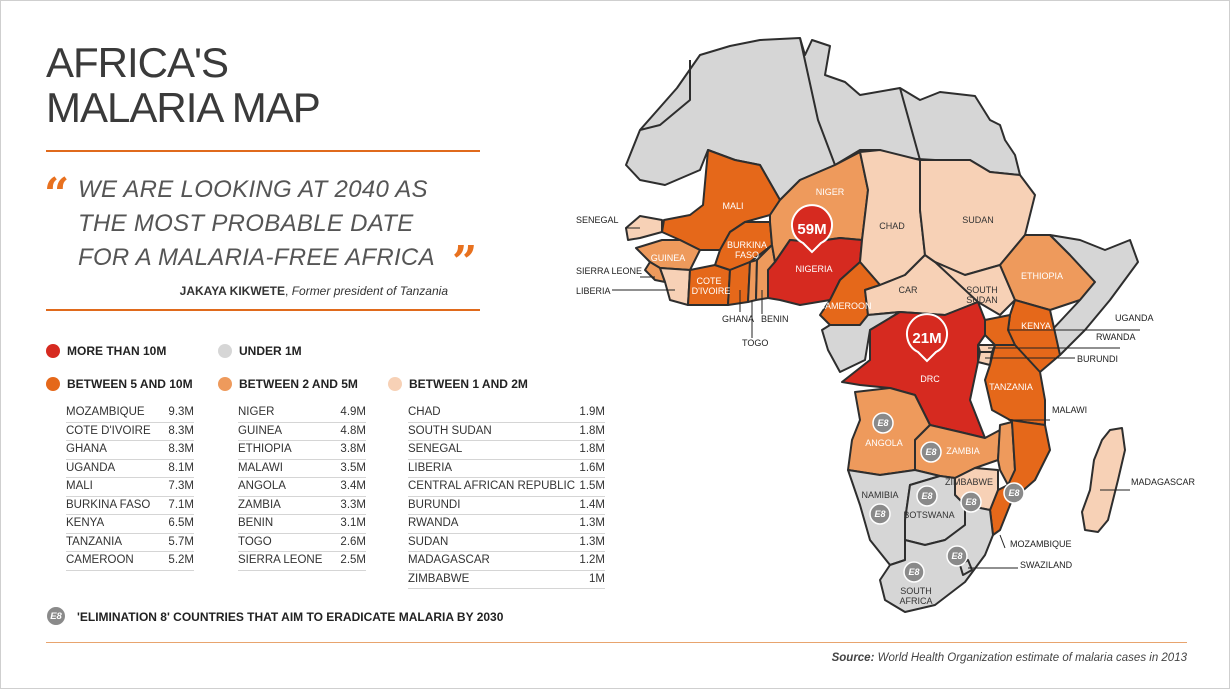 The height and width of the screenshot is (689, 1230). I want to click on e8-badge-mozambique: E8, so click(1014, 493).